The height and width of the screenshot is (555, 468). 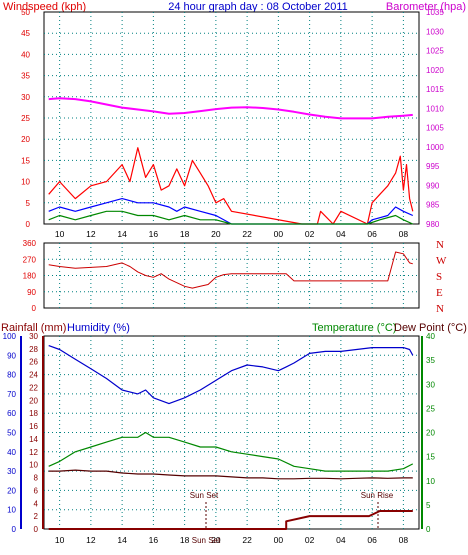 I want to click on humidity-axis-tick-label: 80, so click(x=11, y=375).